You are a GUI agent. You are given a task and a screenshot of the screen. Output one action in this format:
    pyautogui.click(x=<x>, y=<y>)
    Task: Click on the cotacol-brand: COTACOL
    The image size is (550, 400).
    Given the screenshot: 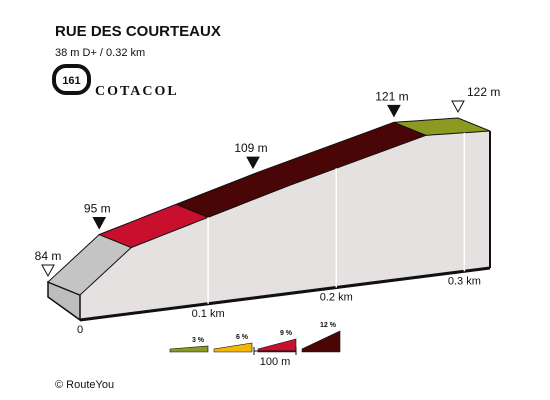 What is the action you would take?
    pyautogui.click(x=137, y=91)
    